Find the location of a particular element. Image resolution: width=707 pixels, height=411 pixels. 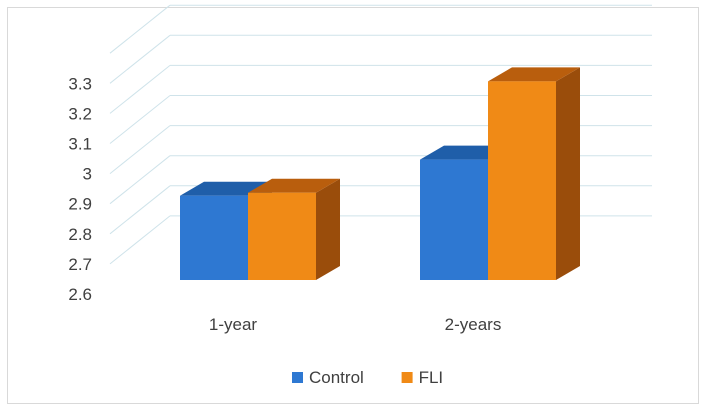

legend-swatch-fli is located at coordinates (407, 377).